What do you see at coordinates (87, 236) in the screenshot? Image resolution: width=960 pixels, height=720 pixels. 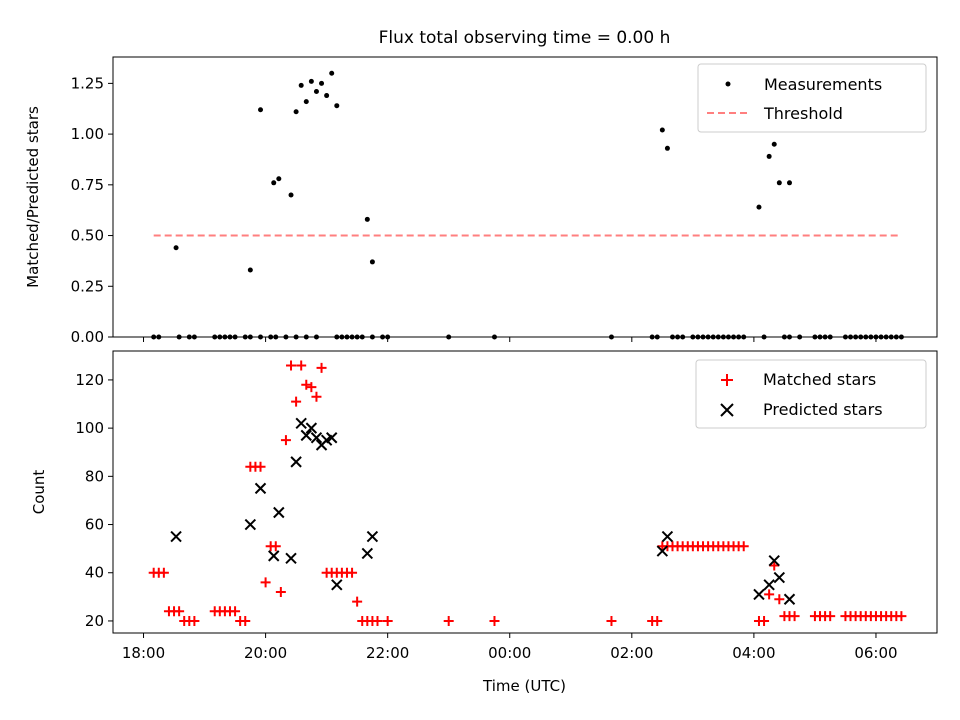 I see `y-tick-label: 0.50` at bounding box center [87, 236].